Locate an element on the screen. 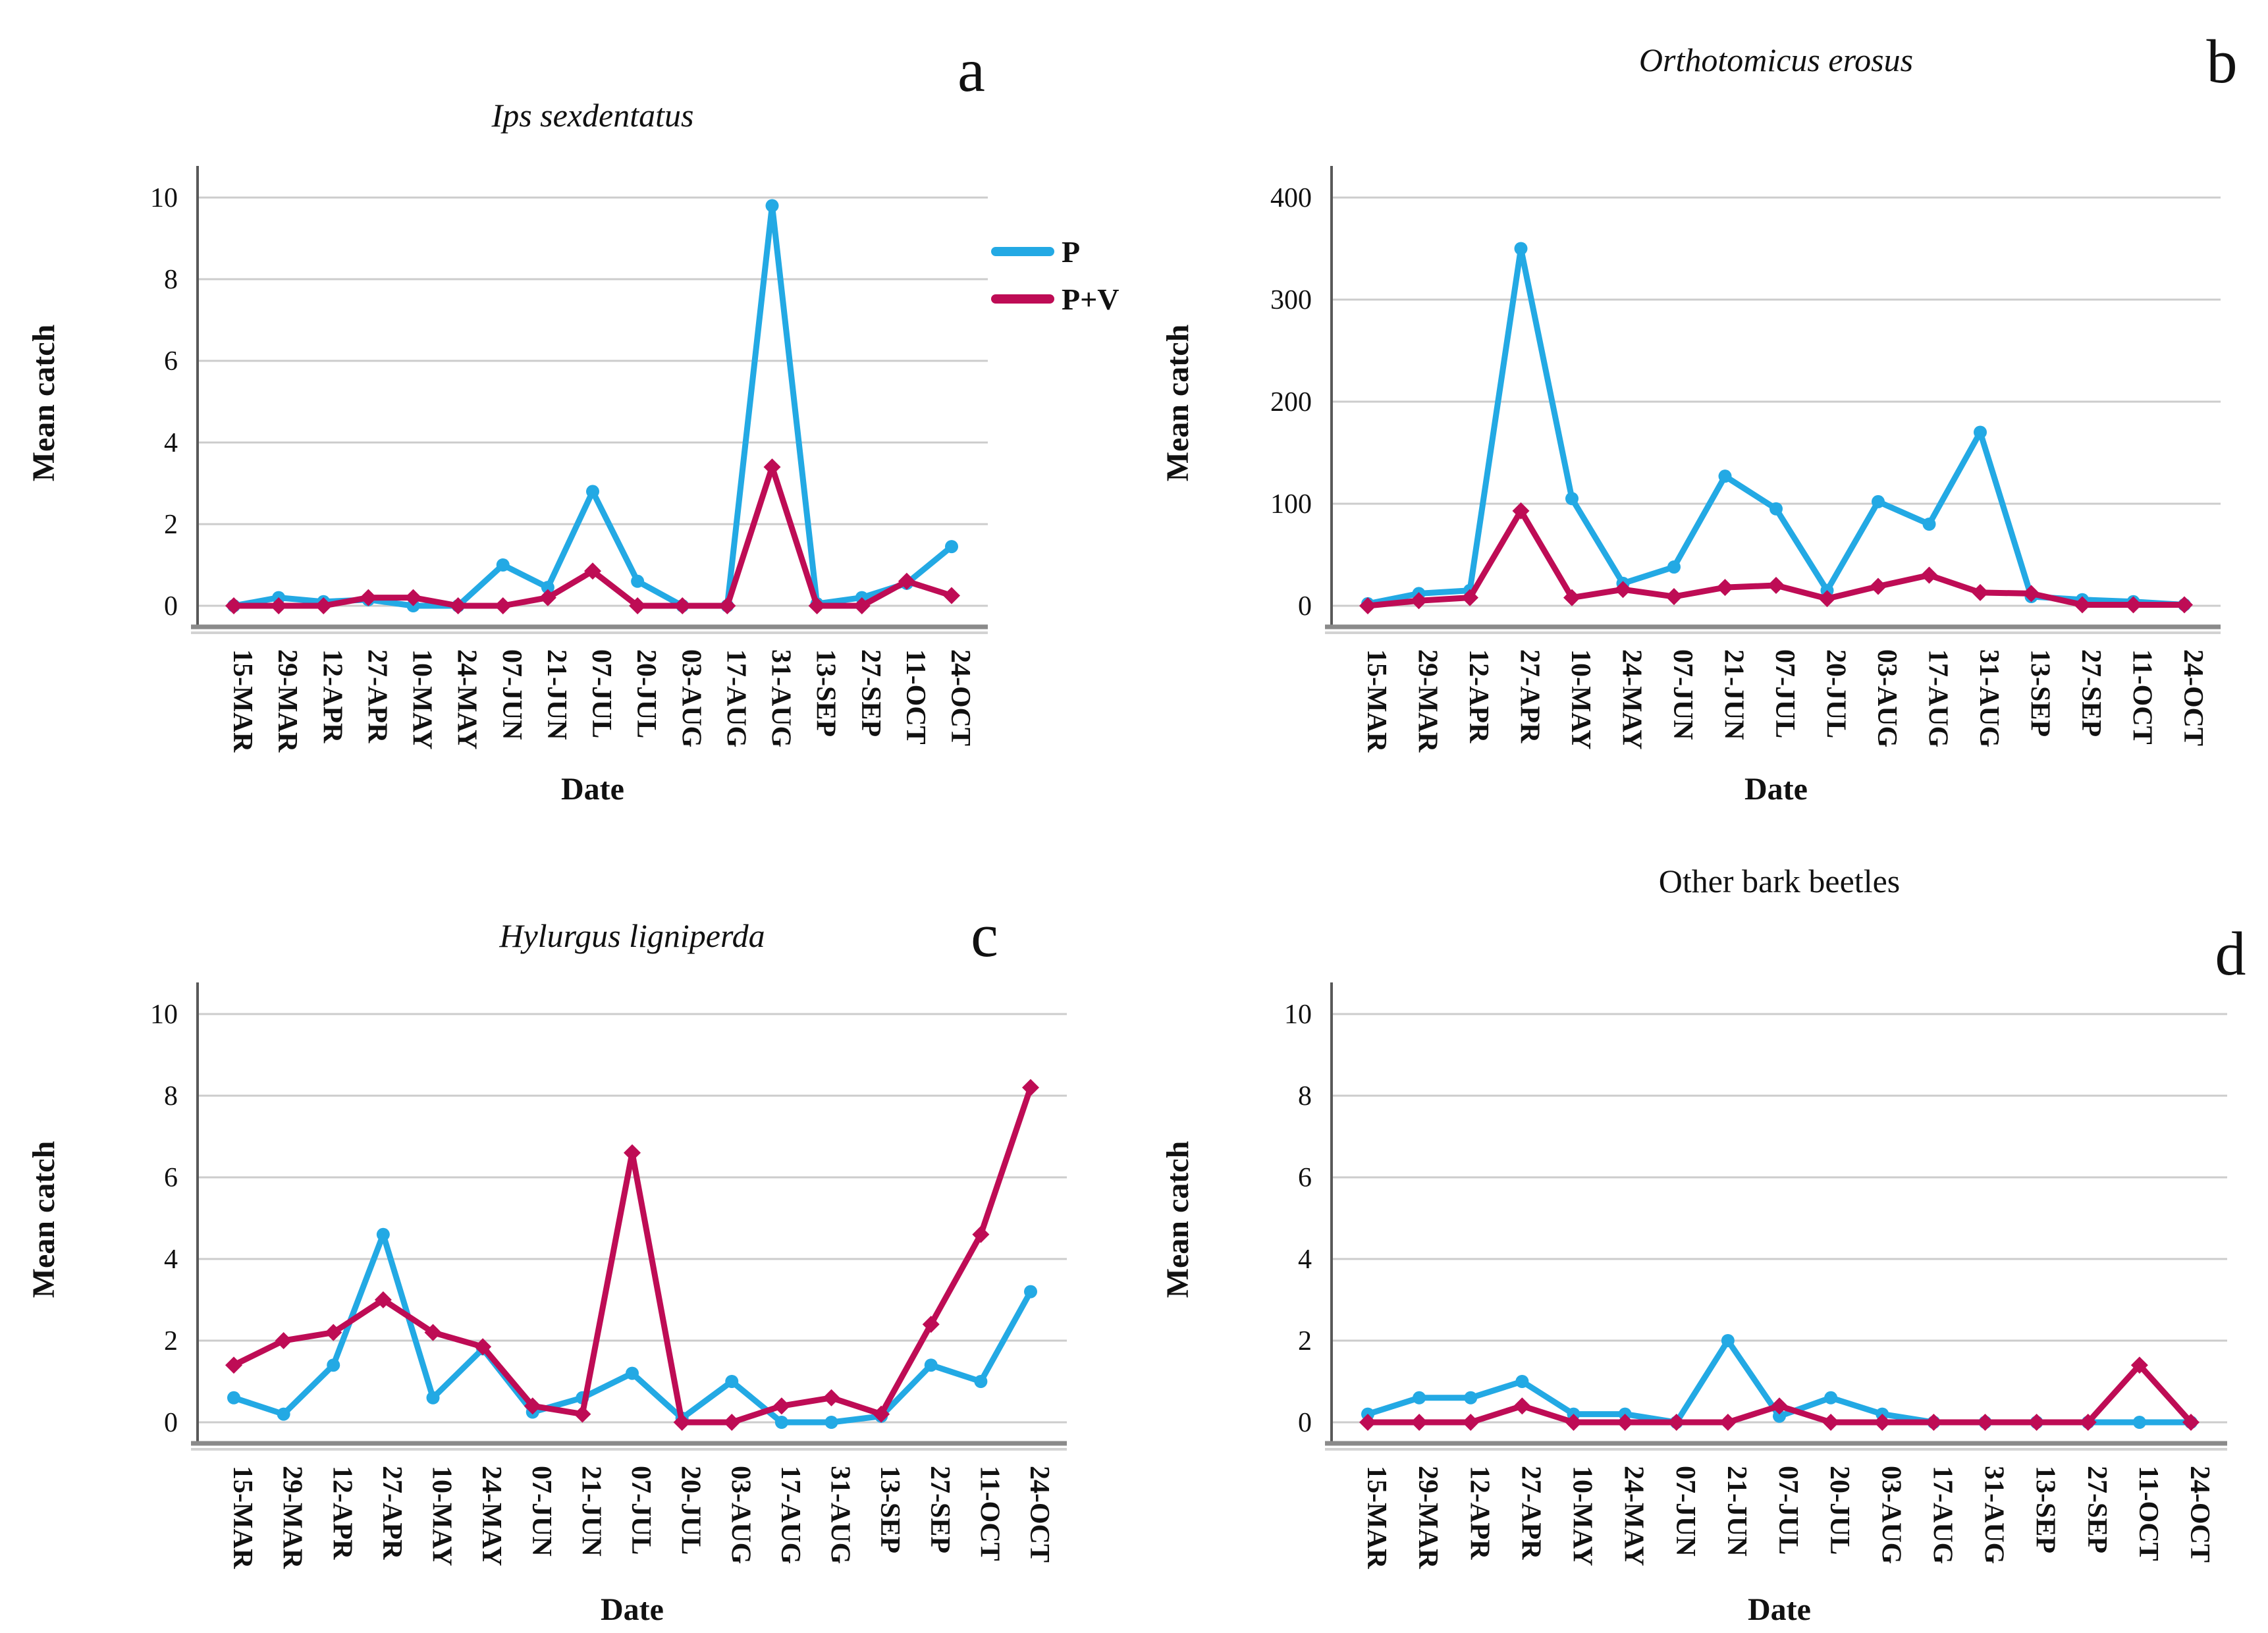 The height and width of the screenshot is (1633, 2268). legend-label-P-plus-V: P+V is located at coordinates (1091, 299).